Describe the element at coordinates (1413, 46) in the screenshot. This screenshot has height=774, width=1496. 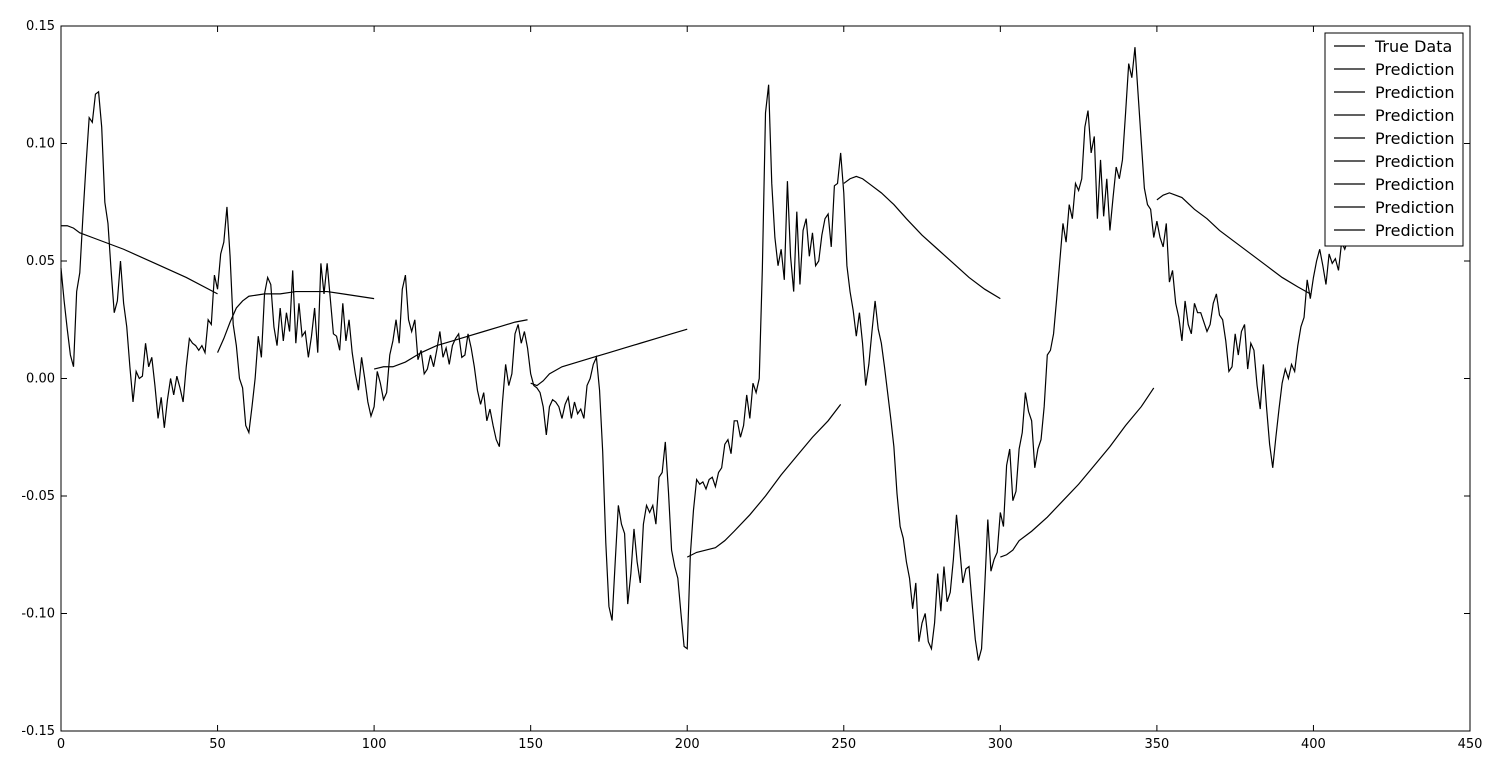
I see `legend-label: True Data` at that location.